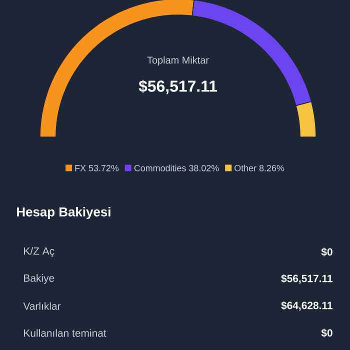 This screenshot has height=350, width=350. What do you see at coordinates (160, 168) in the screenshot?
I see `legend-label: Commodities` at bounding box center [160, 168].